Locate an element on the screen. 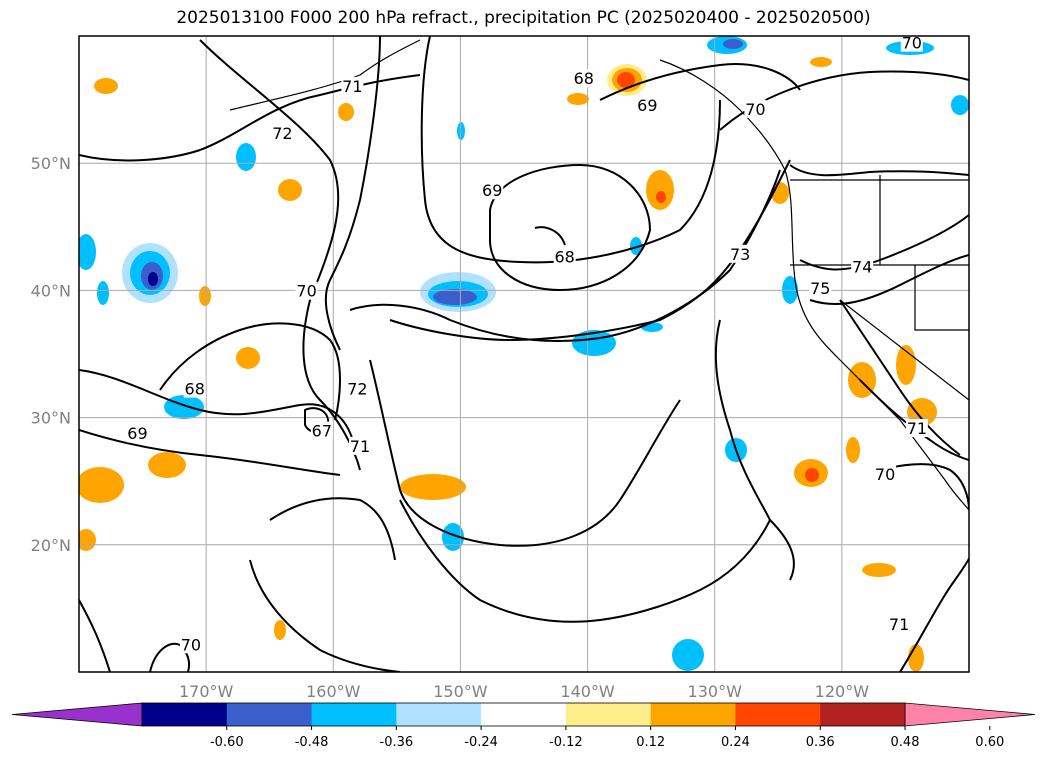 This screenshot has width=1047, height=765. longitude-tick-label: 120°W is located at coordinates (842, 691).